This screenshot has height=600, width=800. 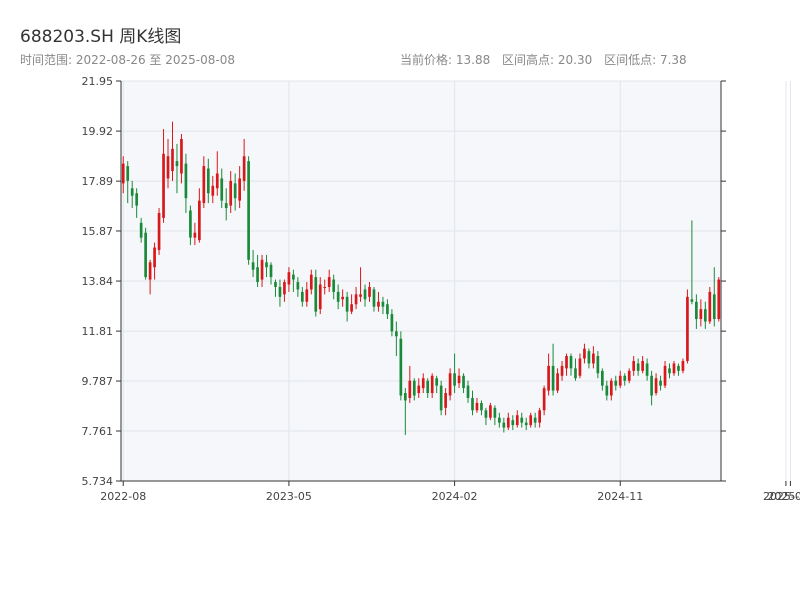 I want to click on x-tick-label: 2025-08, so click(x=783, y=496).